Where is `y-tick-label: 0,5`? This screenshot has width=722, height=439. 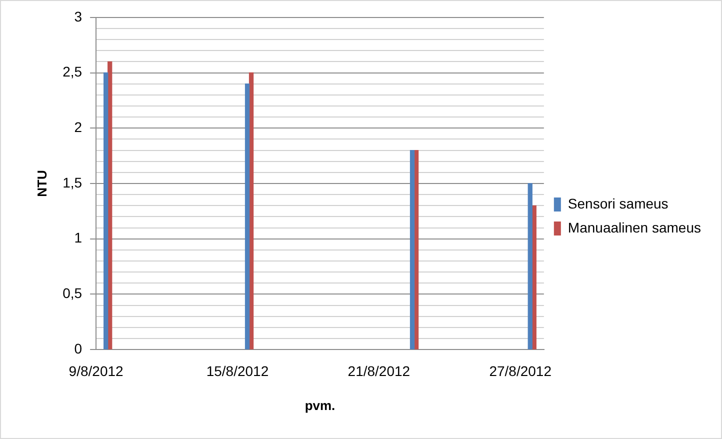 y-tick-label: 0,5 is located at coordinates (72, 293).